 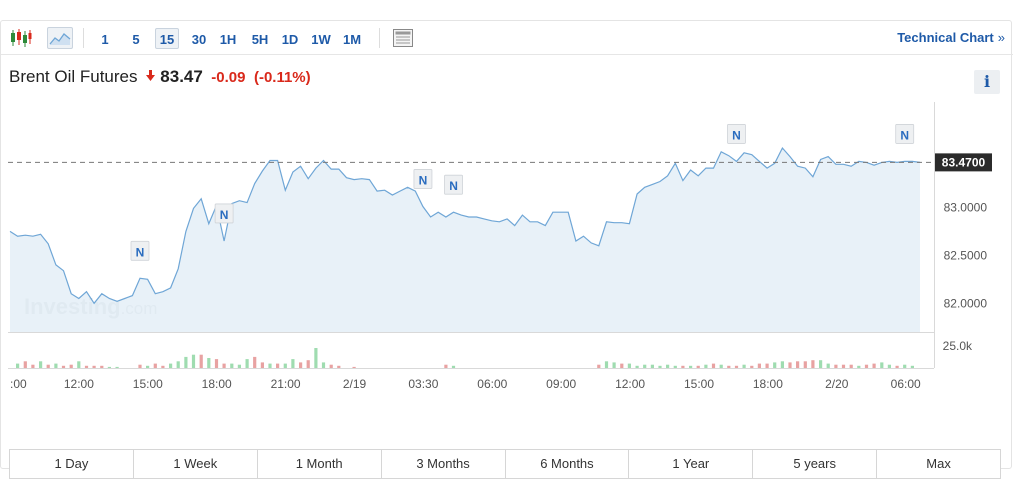 I want to click on range-1-year-button: 1 Year, so click(x=691, y=464).